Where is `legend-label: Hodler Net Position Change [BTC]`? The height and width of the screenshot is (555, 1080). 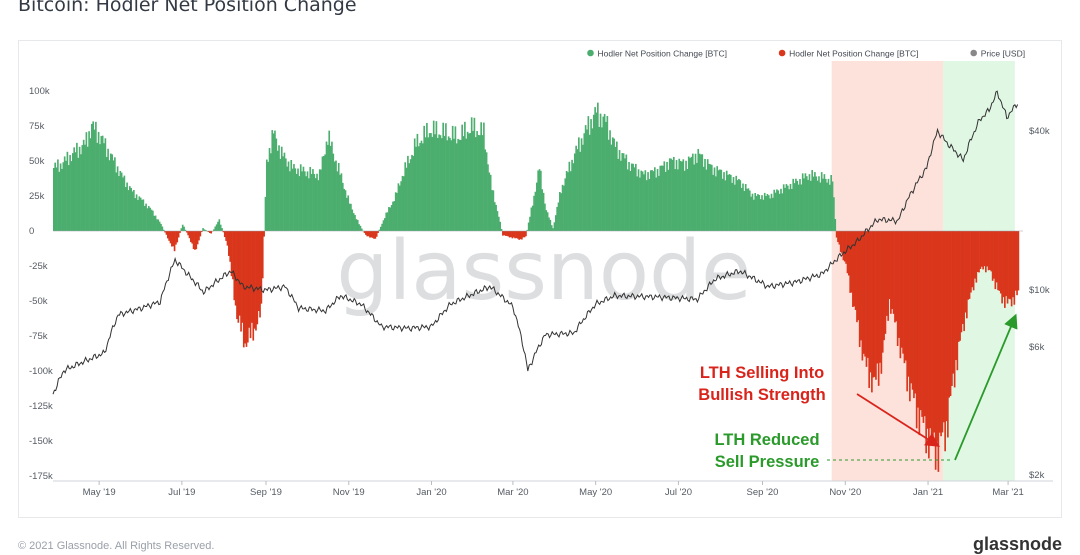
legend-label: Hodler Net Position Change [BTC] is located at coordinates (853, 54).